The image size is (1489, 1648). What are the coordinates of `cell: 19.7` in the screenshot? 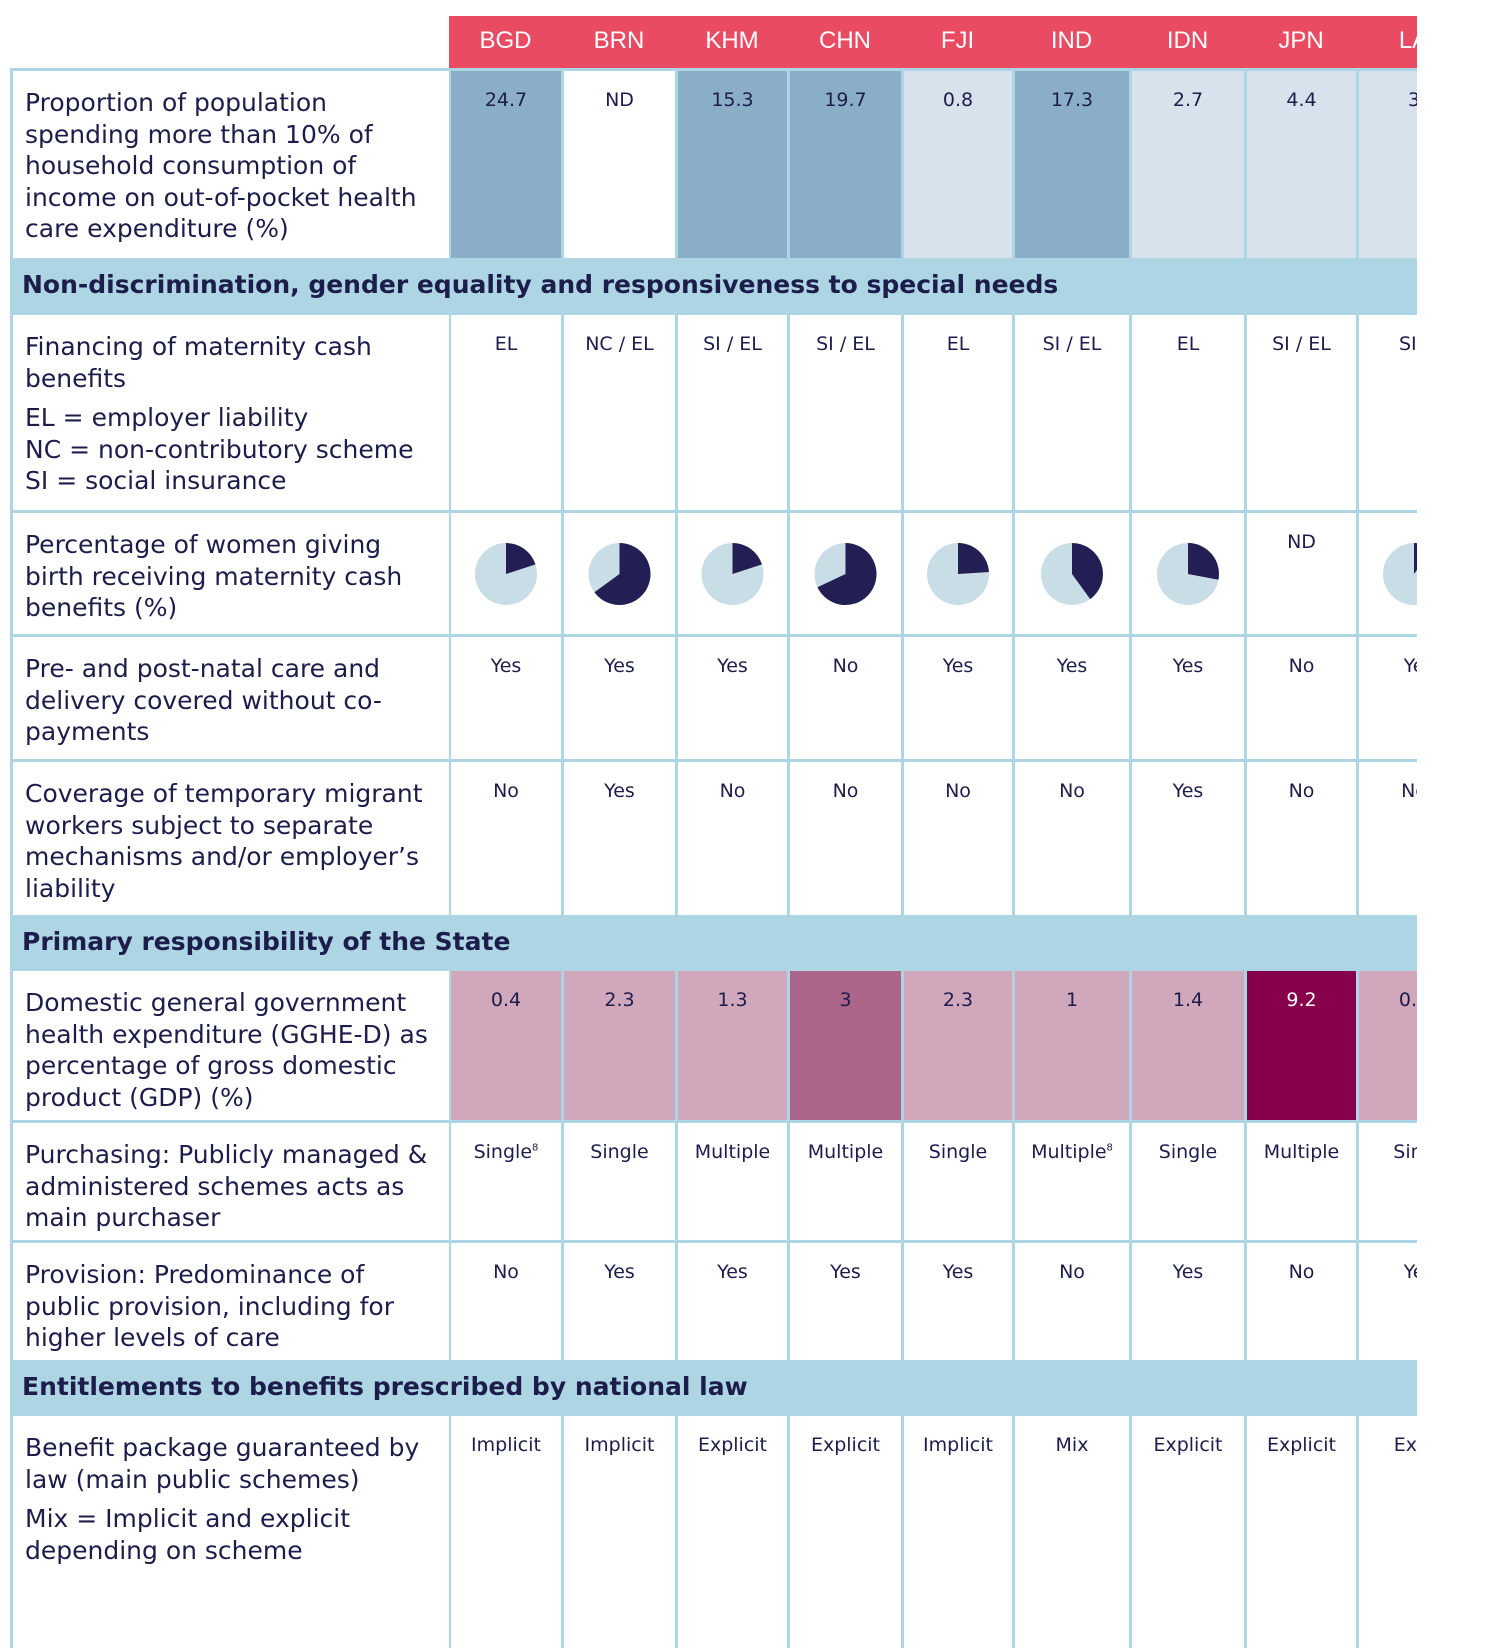 It's located at (845, 164).